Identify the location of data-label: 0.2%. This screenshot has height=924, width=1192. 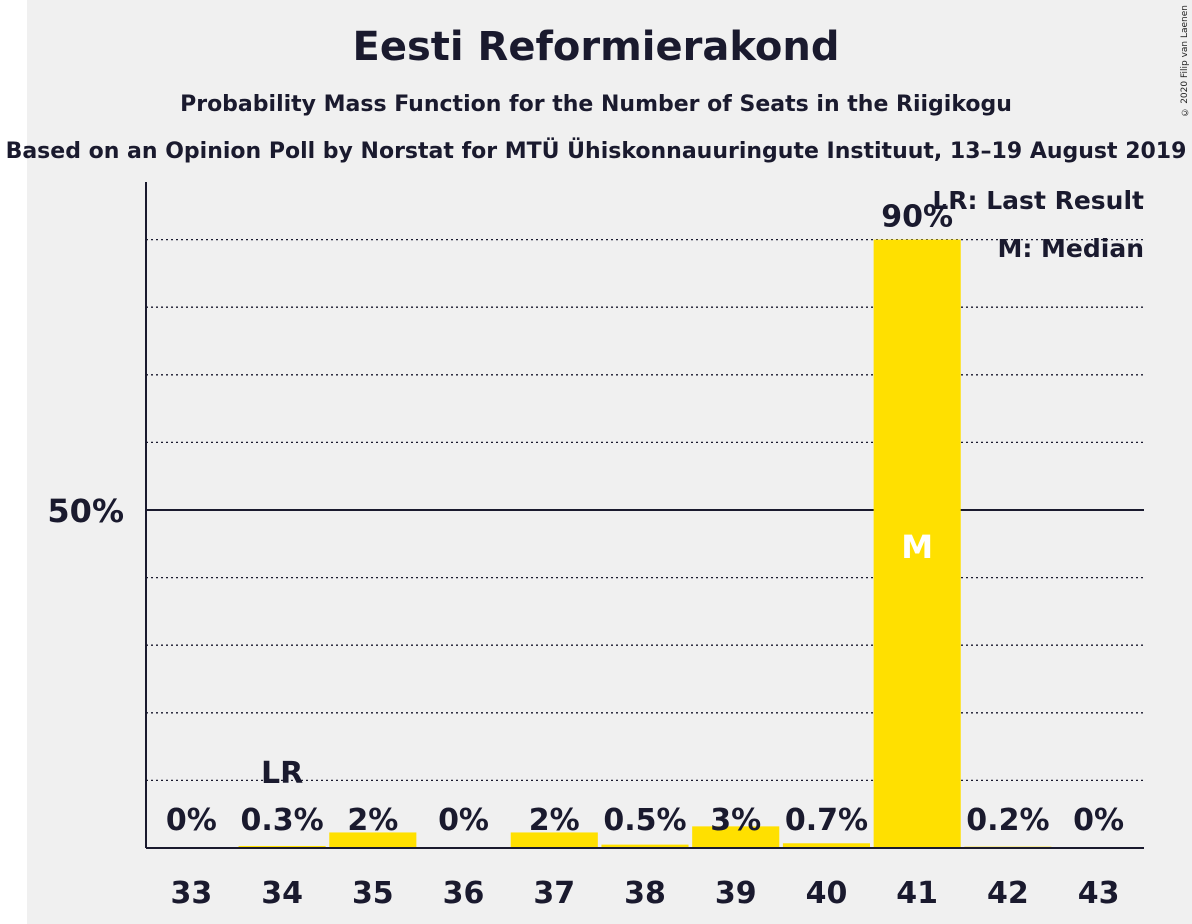
(1007, 820).